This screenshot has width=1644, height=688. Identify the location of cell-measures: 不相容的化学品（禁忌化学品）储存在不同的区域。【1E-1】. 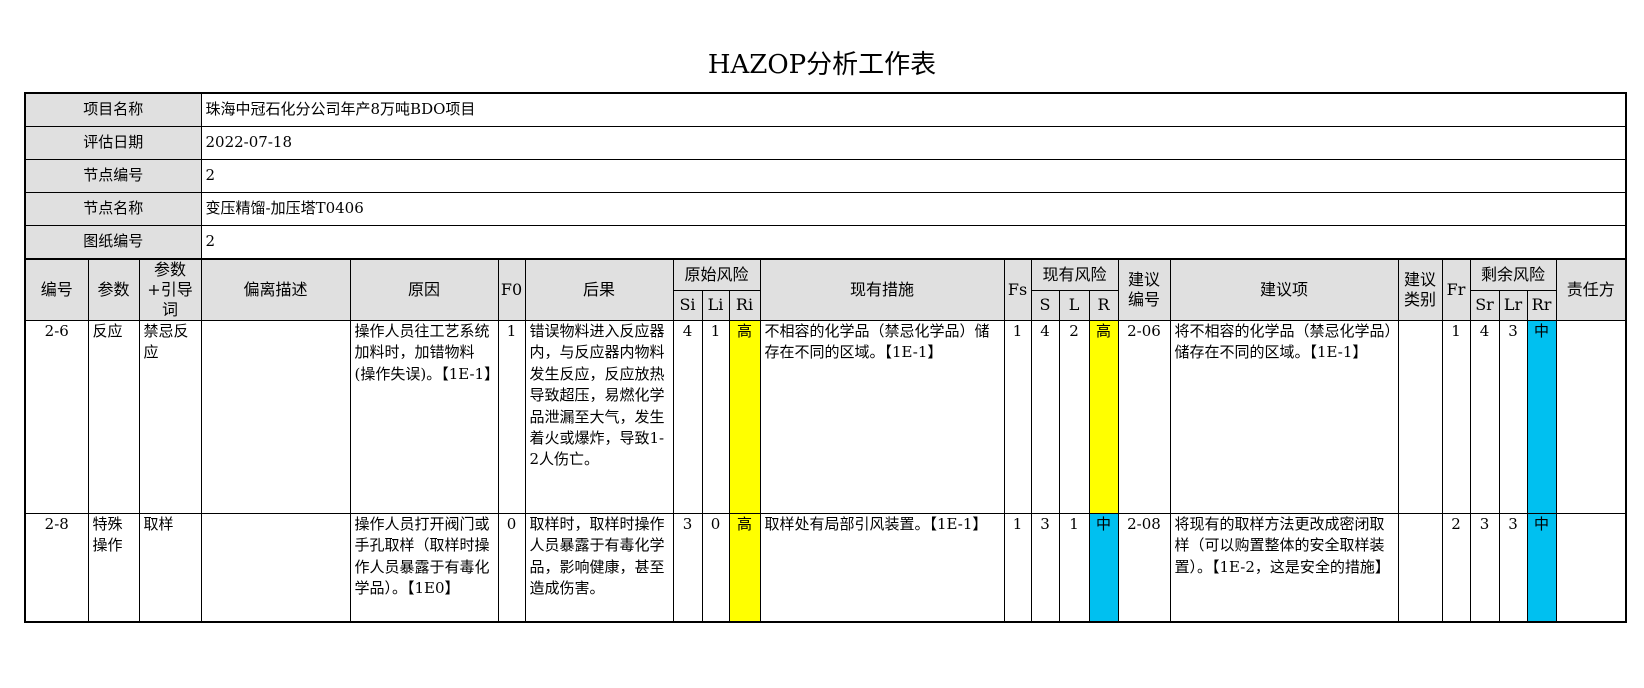
(882, 417).